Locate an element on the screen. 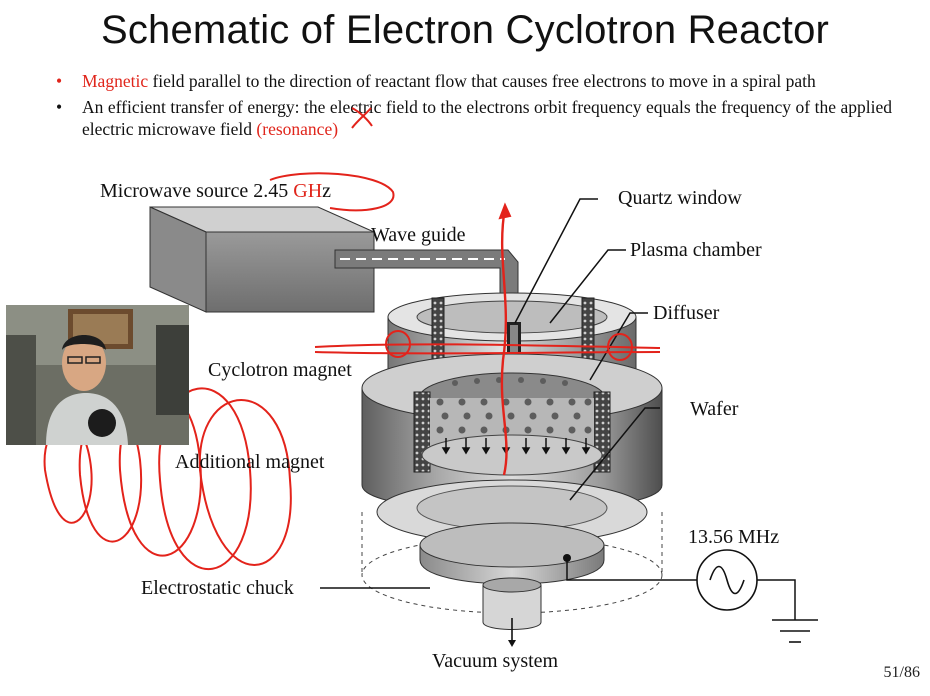  rf-frequency-label: 13.56 MHz is located at coordinates (734, 537).